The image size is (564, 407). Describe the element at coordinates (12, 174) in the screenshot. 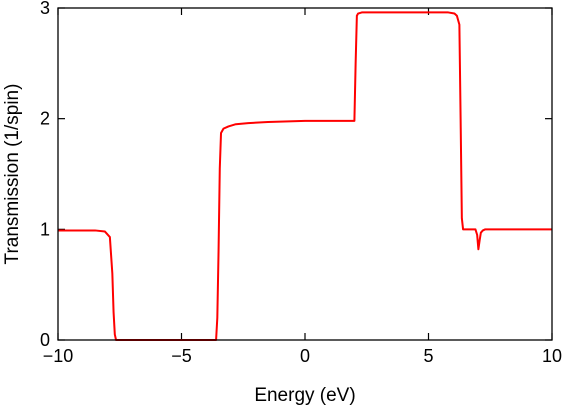

I see `y-axis-title: Transmission (1/spin)` at that location.